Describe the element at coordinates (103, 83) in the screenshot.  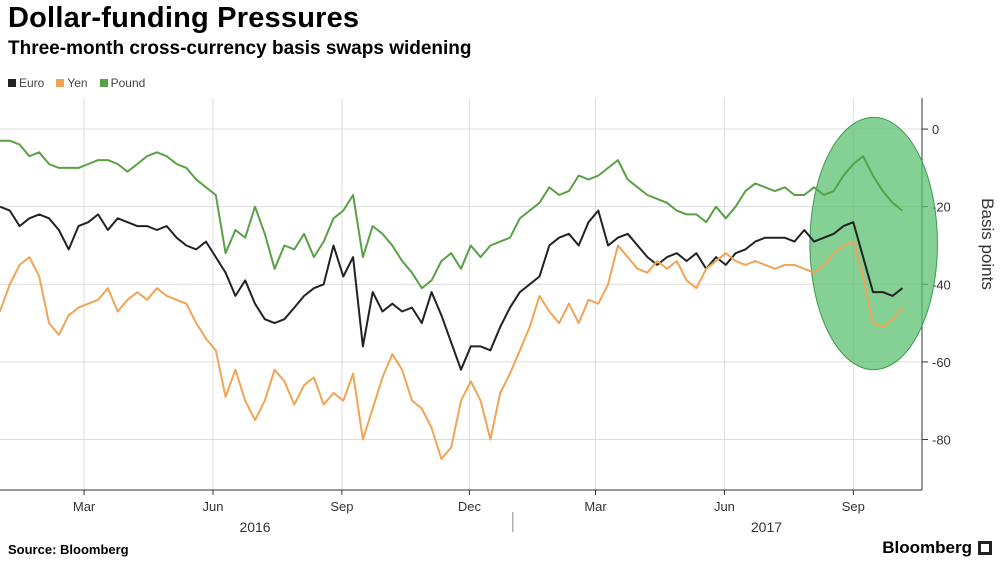
I see `legend-swatch-pound` at that location.